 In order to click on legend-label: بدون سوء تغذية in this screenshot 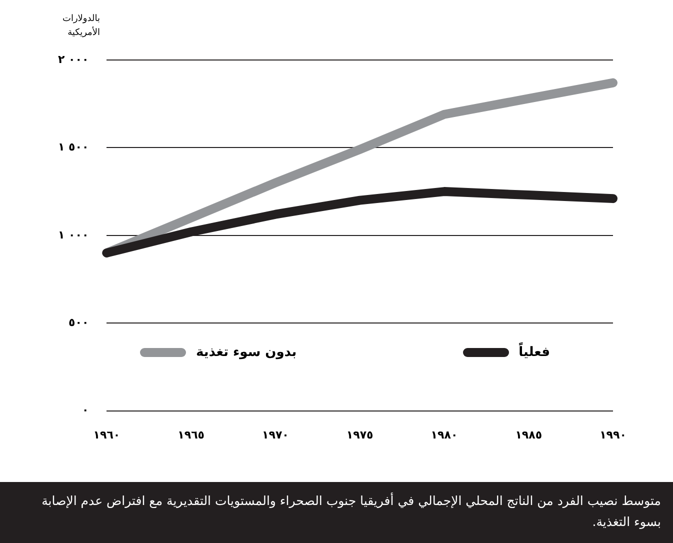, I will do `click(246, 352)`.